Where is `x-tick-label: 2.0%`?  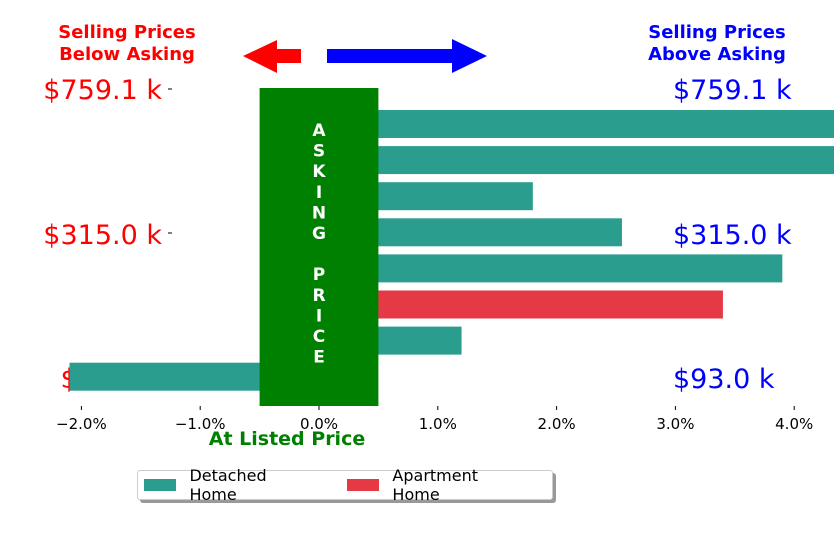 x-tick-label: 2.0% is located at coordinates (557, 424).